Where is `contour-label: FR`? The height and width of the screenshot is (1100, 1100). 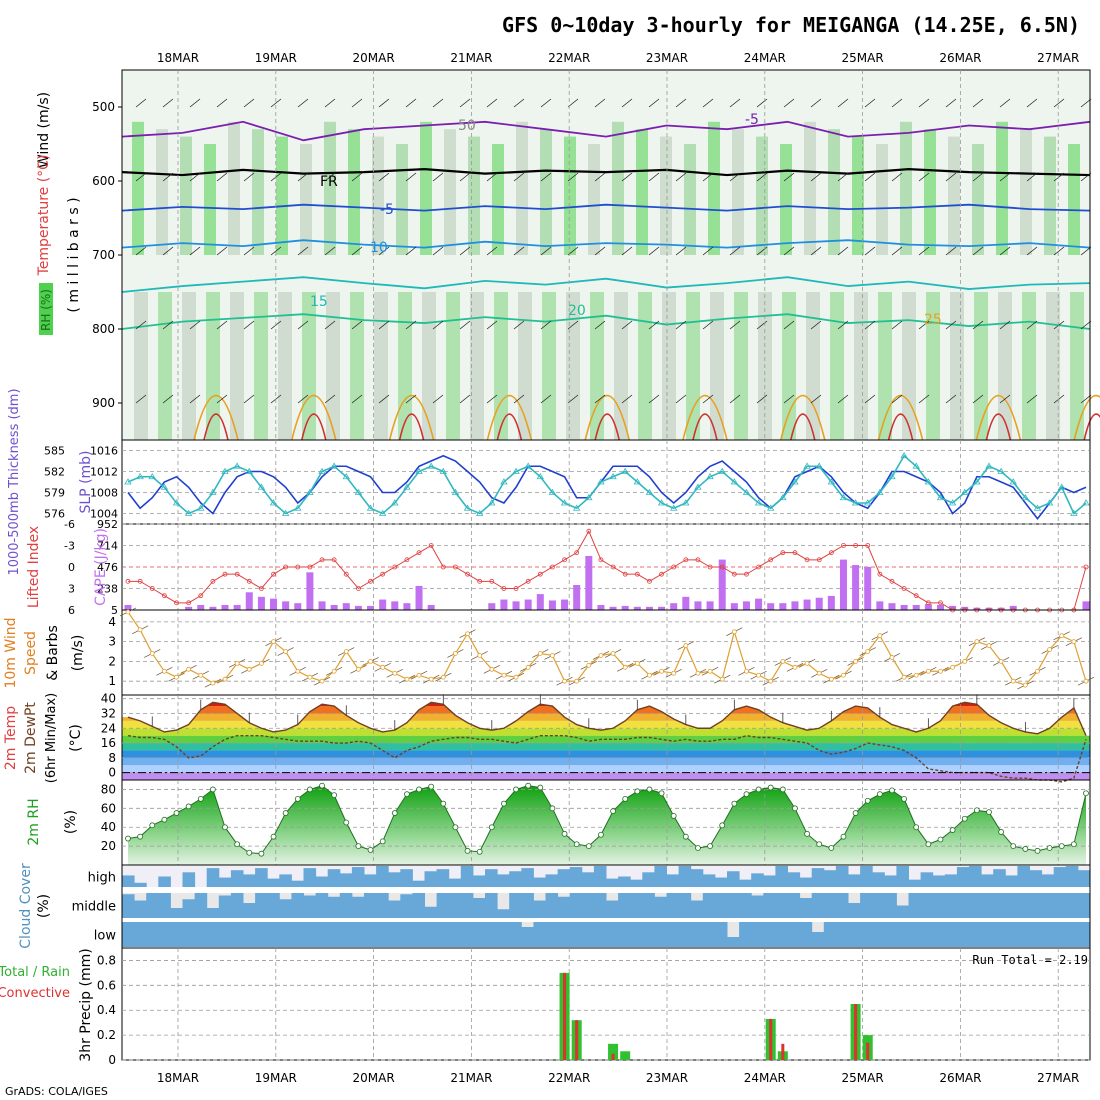
contour-label: FR is located at coordinates (329, 182).